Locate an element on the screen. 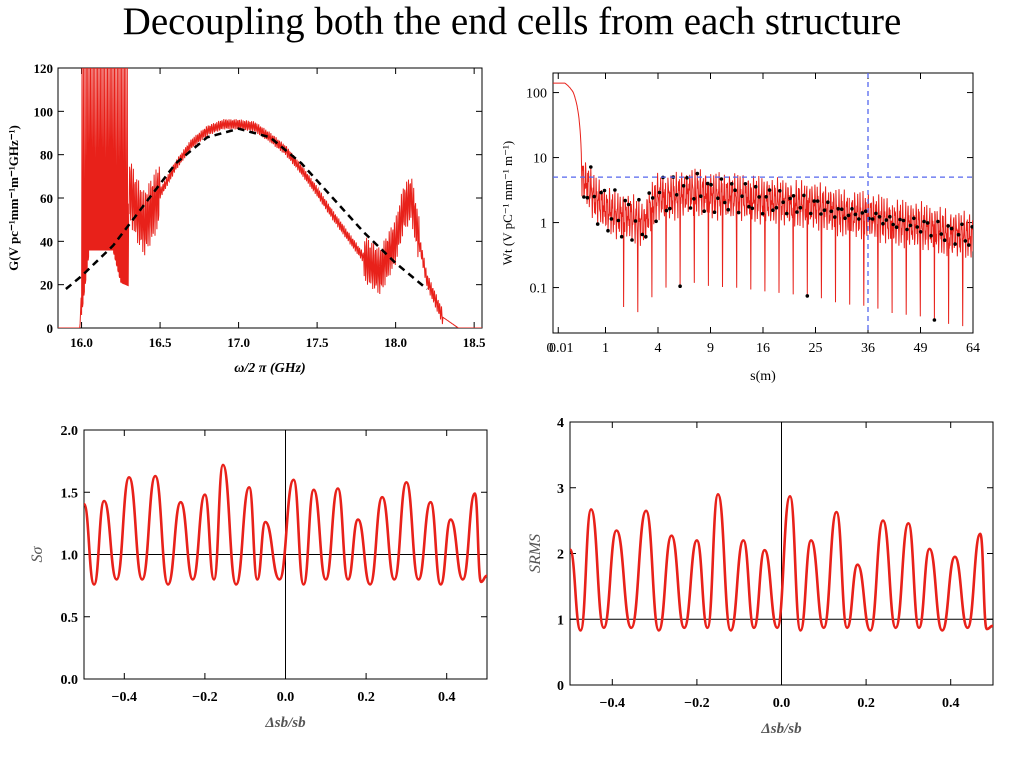 Image resolution: width=1024 pixels, height=768 pixels. y-tick-label: 120 is located at coordinates (44, 68).